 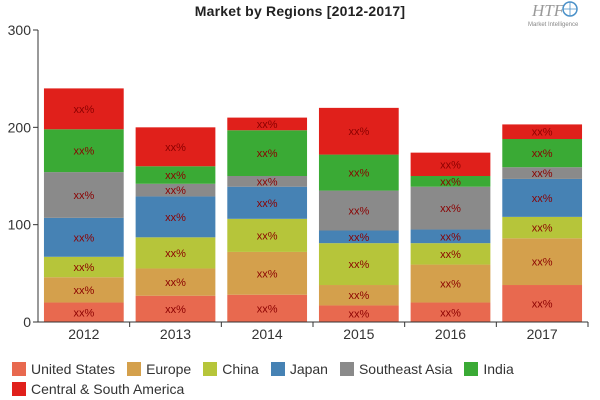 I want to click on legend-item: United States, so click(x=63, y=369).